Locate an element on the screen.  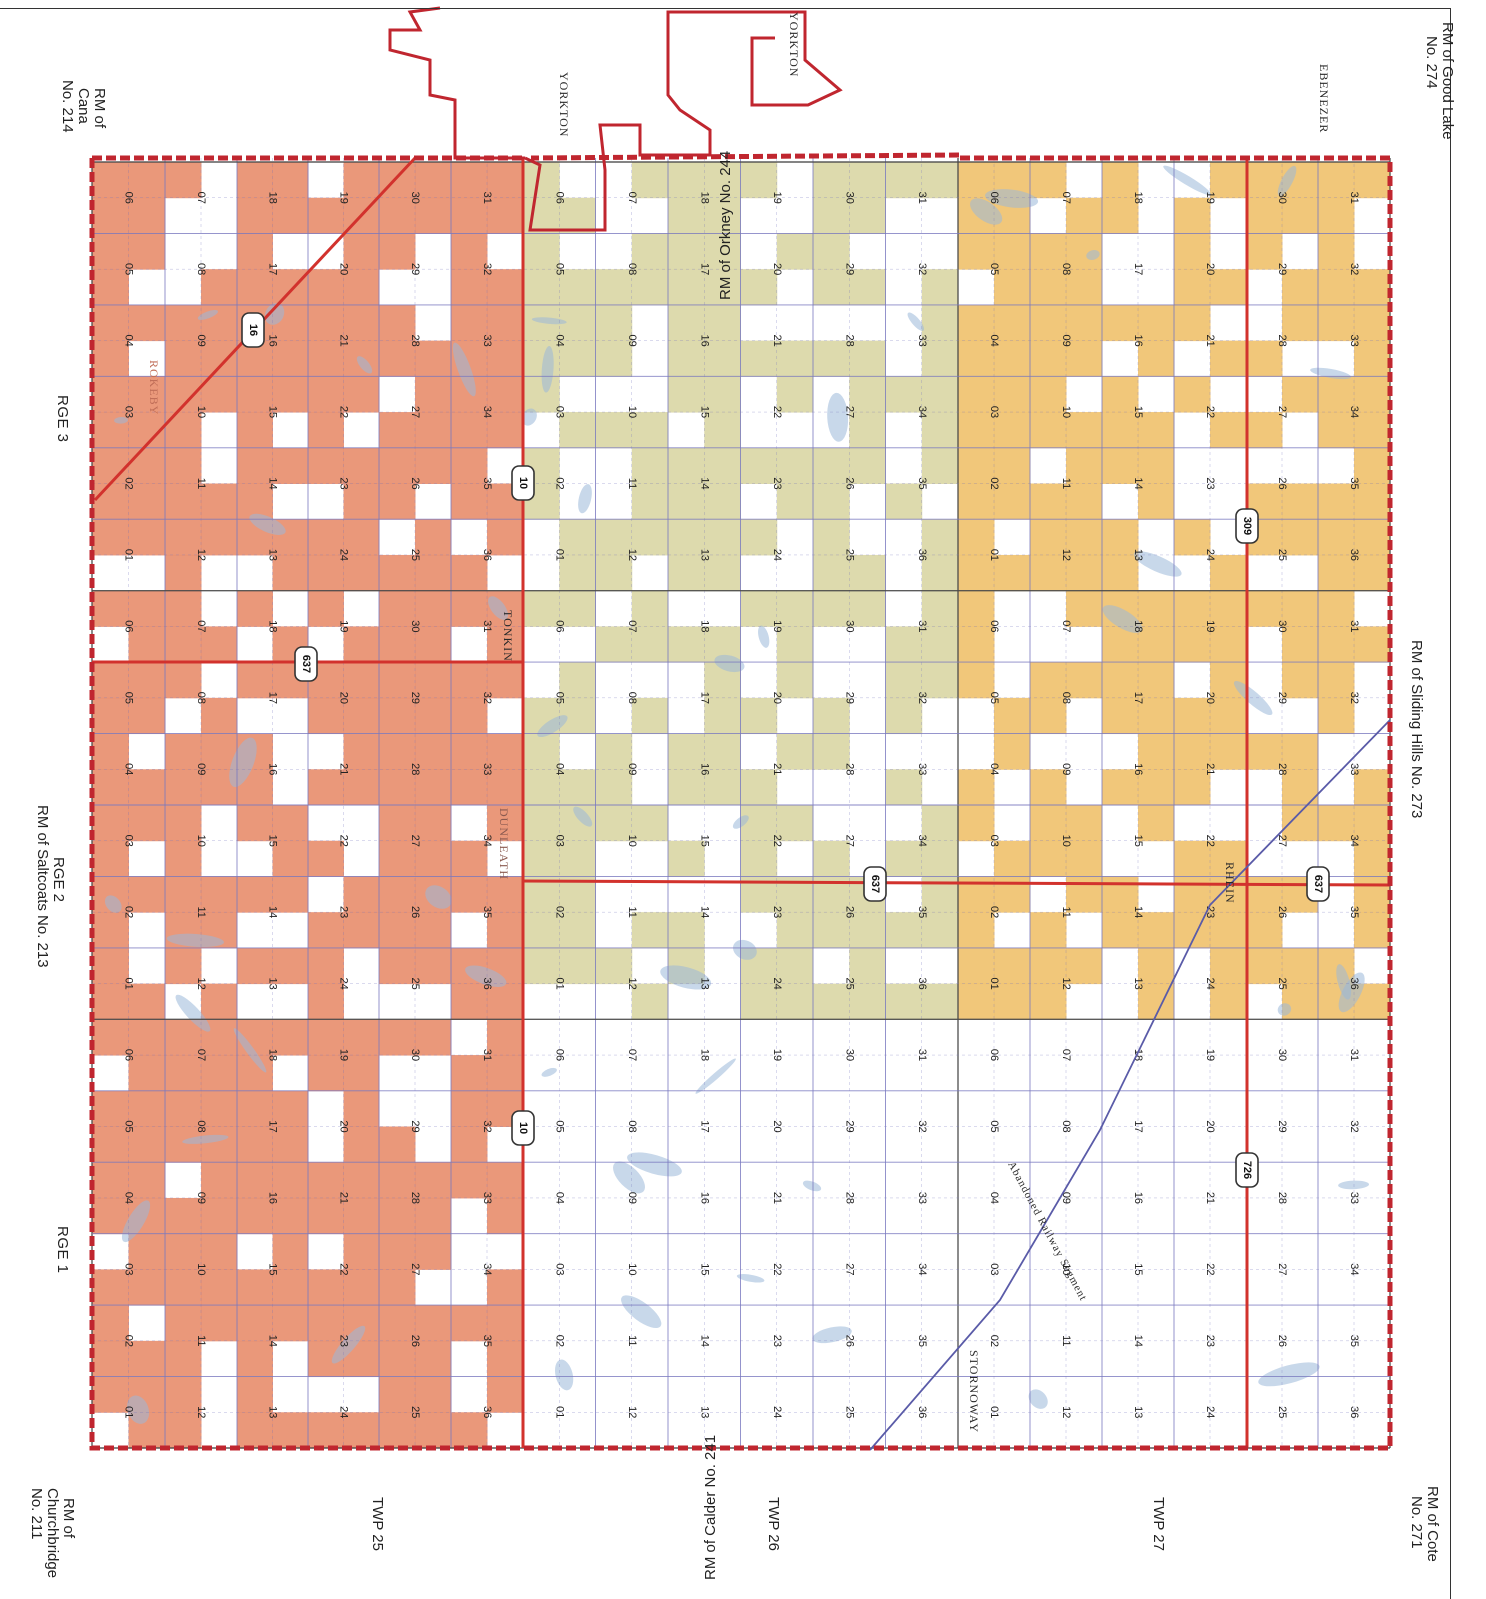
section-number: 05 is located at coordinates (994, 1126).